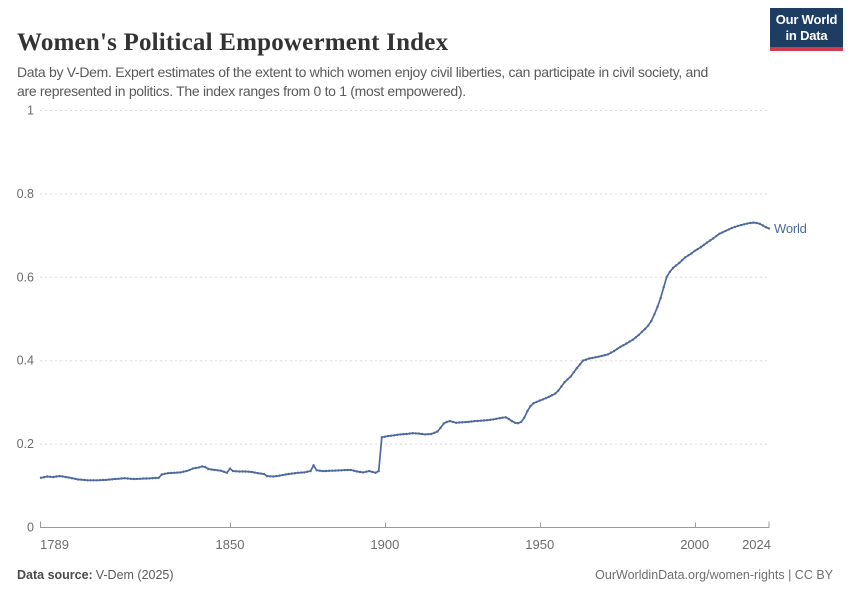  I want to click on data-source: Data source: V-Dem (2025), so click(95, 575).